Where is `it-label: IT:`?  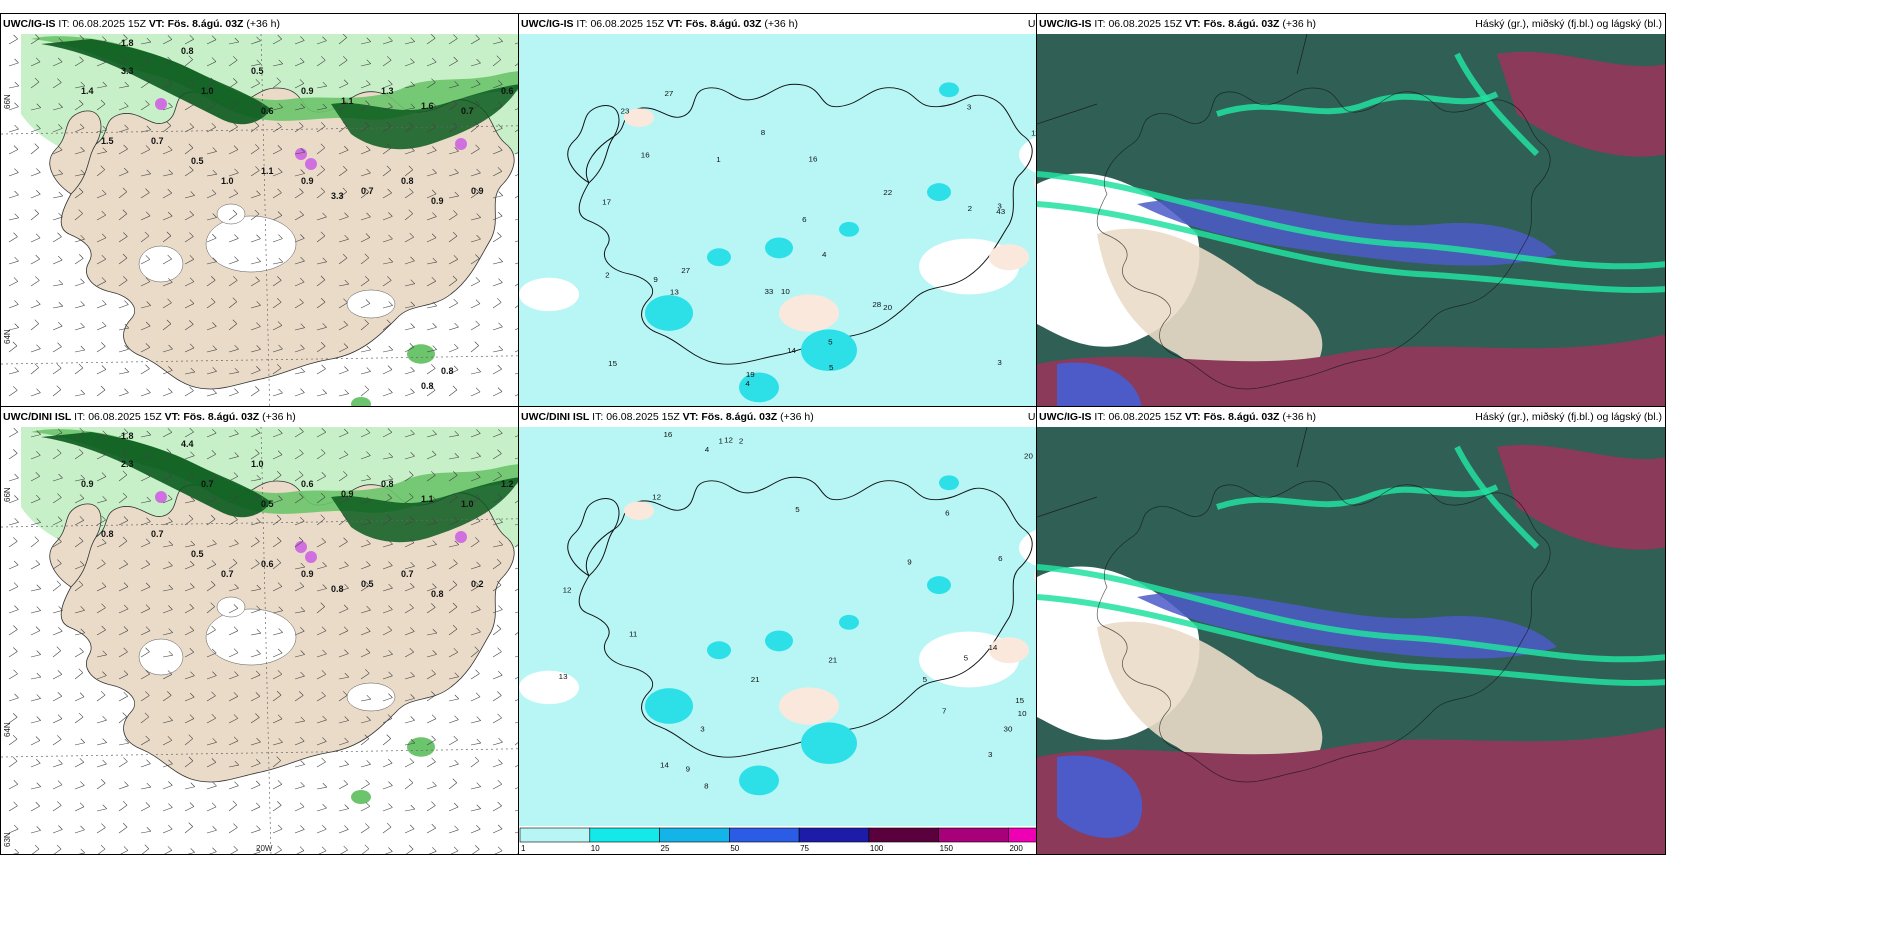
it-label: IT: is located at coordinates (64, 24).